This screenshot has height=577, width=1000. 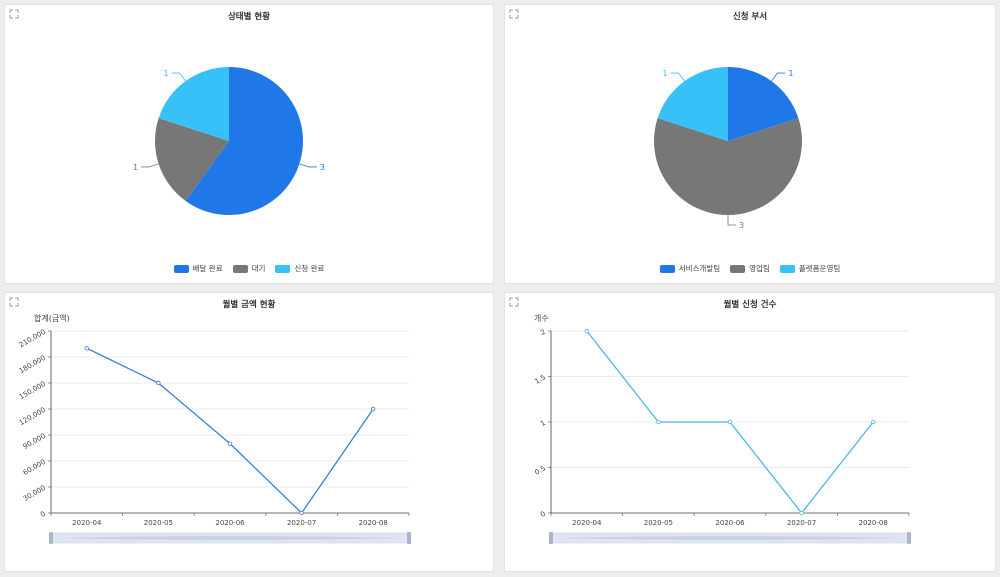 I want to click on y-tick-label: 120,000, so click(x=32, y=416).